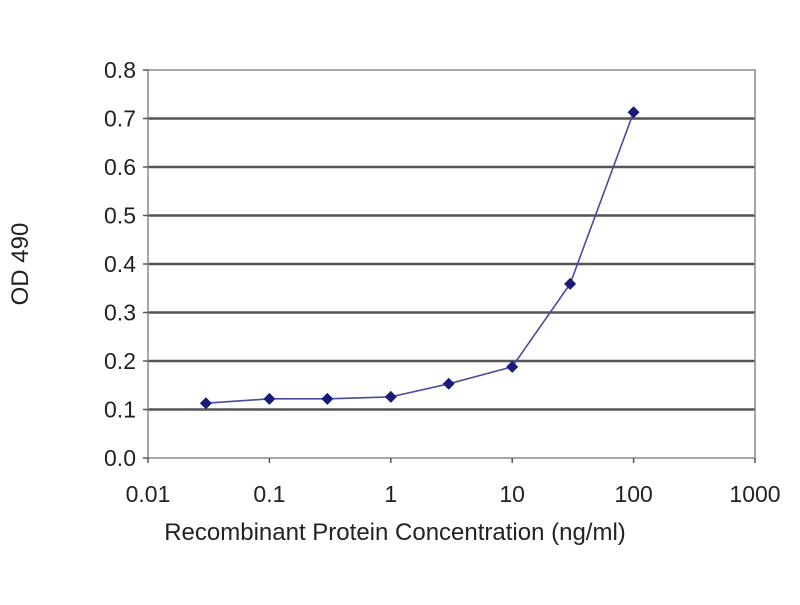 The height and width of the screenshot is (605, 800). I want to click on y-tick-label: 0.3, so click(120, 313).